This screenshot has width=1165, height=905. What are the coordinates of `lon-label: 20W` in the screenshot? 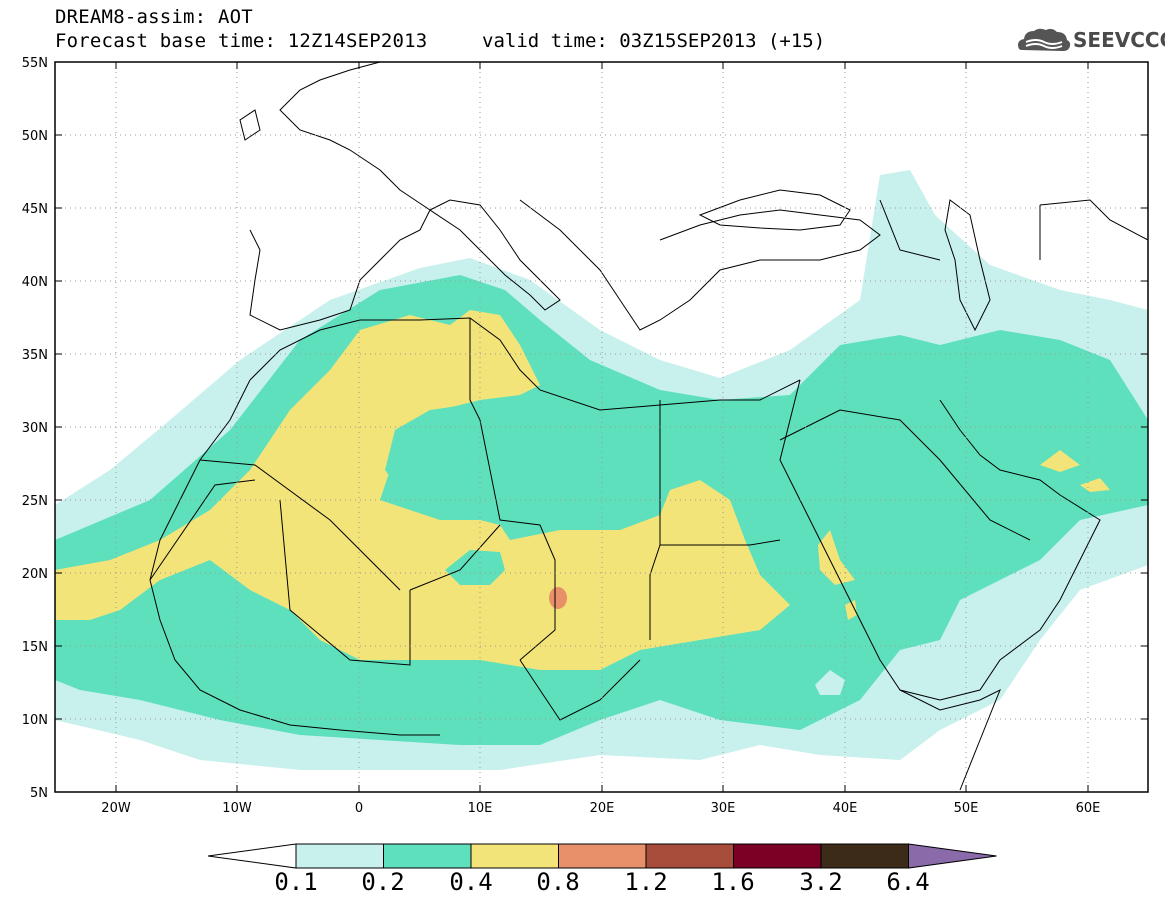 It's located at (116, 808).